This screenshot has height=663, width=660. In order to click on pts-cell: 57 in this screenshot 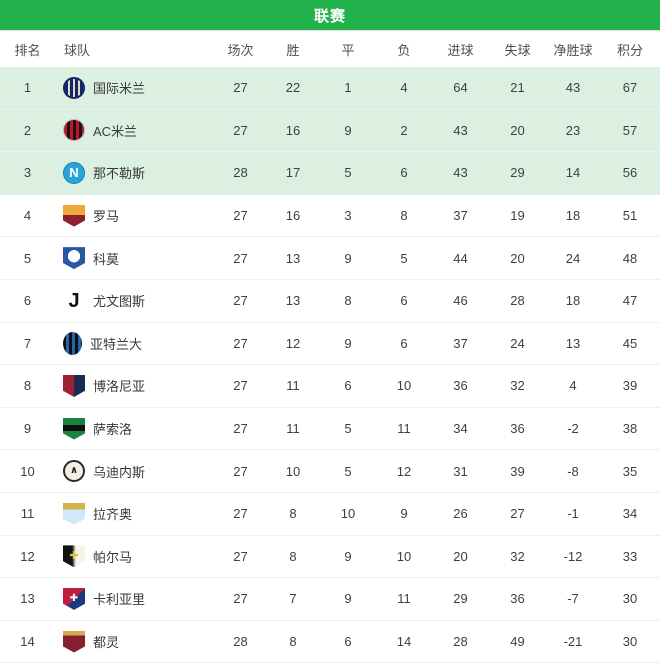, I will do `click(630, 131)`.